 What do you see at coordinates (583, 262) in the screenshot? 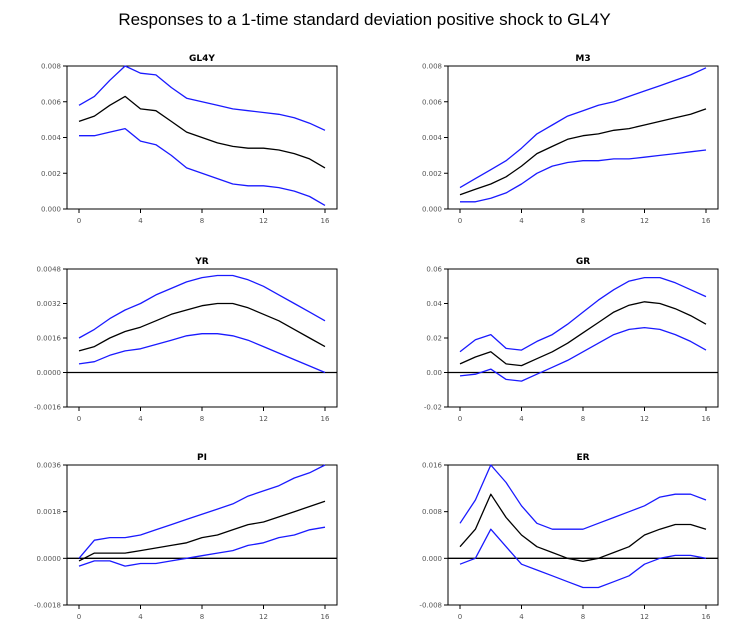
I see `panel-title: GR` at bounding box center [583, 262].